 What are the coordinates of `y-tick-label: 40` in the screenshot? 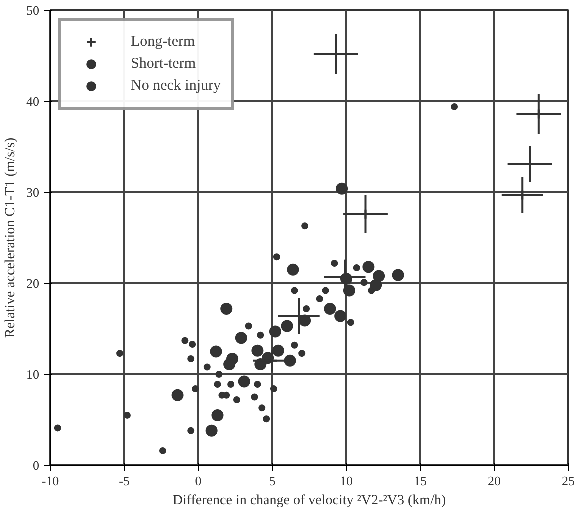 It's located at (33, 101).